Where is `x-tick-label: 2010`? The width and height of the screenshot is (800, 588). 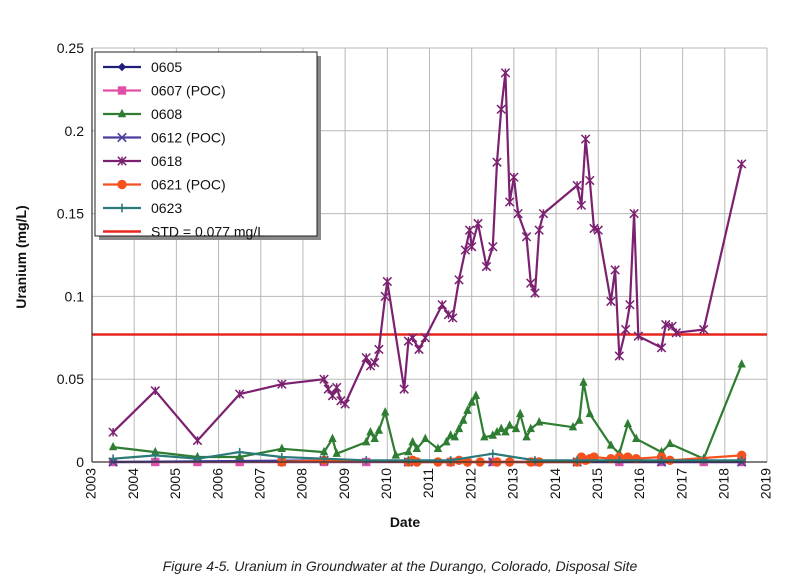 x-tick-label: 2010 is located at coordinates (386, 483).